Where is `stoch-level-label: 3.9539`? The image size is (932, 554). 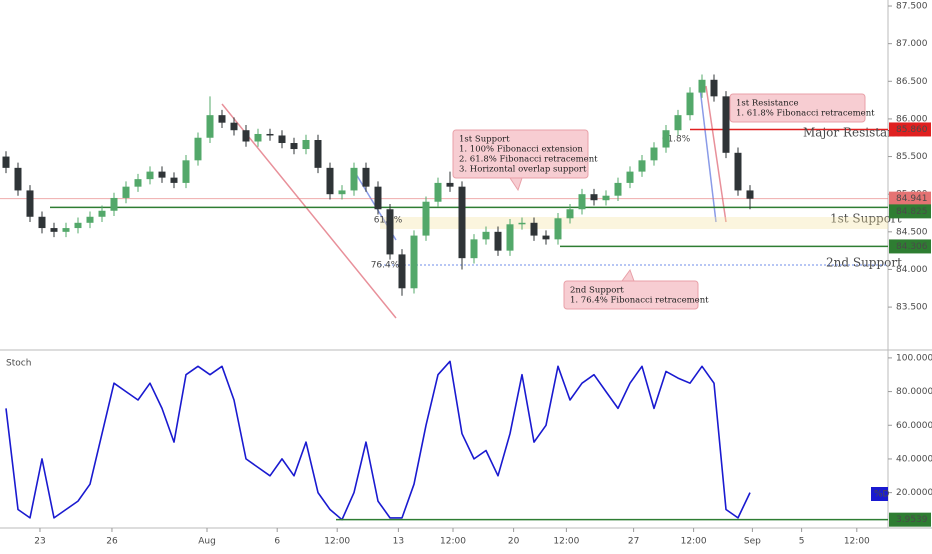 stoch-level-label: 3.9539 is located at coordinates (912, 520).